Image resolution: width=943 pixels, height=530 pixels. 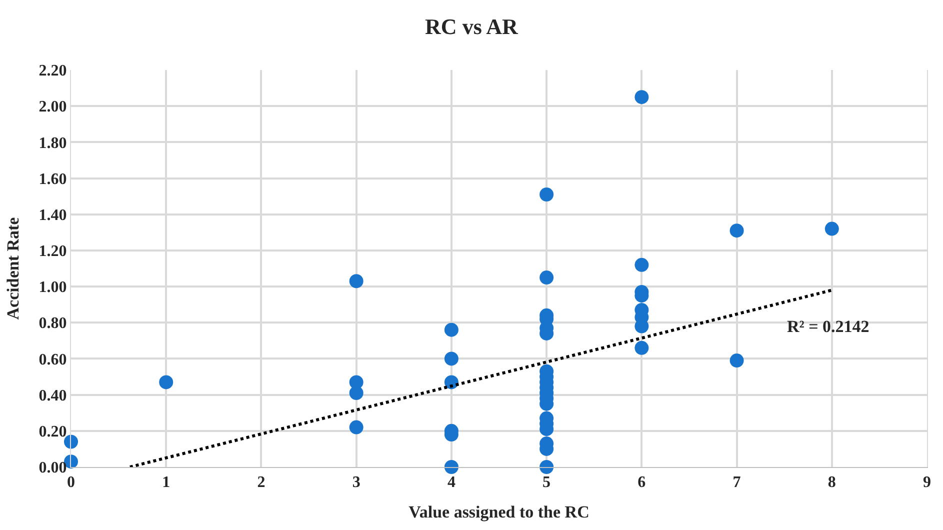 What do you see at coordinates (166, 483) in the screenshot?
I see `x-tick-label: 1` at bounding box center [166, 483].